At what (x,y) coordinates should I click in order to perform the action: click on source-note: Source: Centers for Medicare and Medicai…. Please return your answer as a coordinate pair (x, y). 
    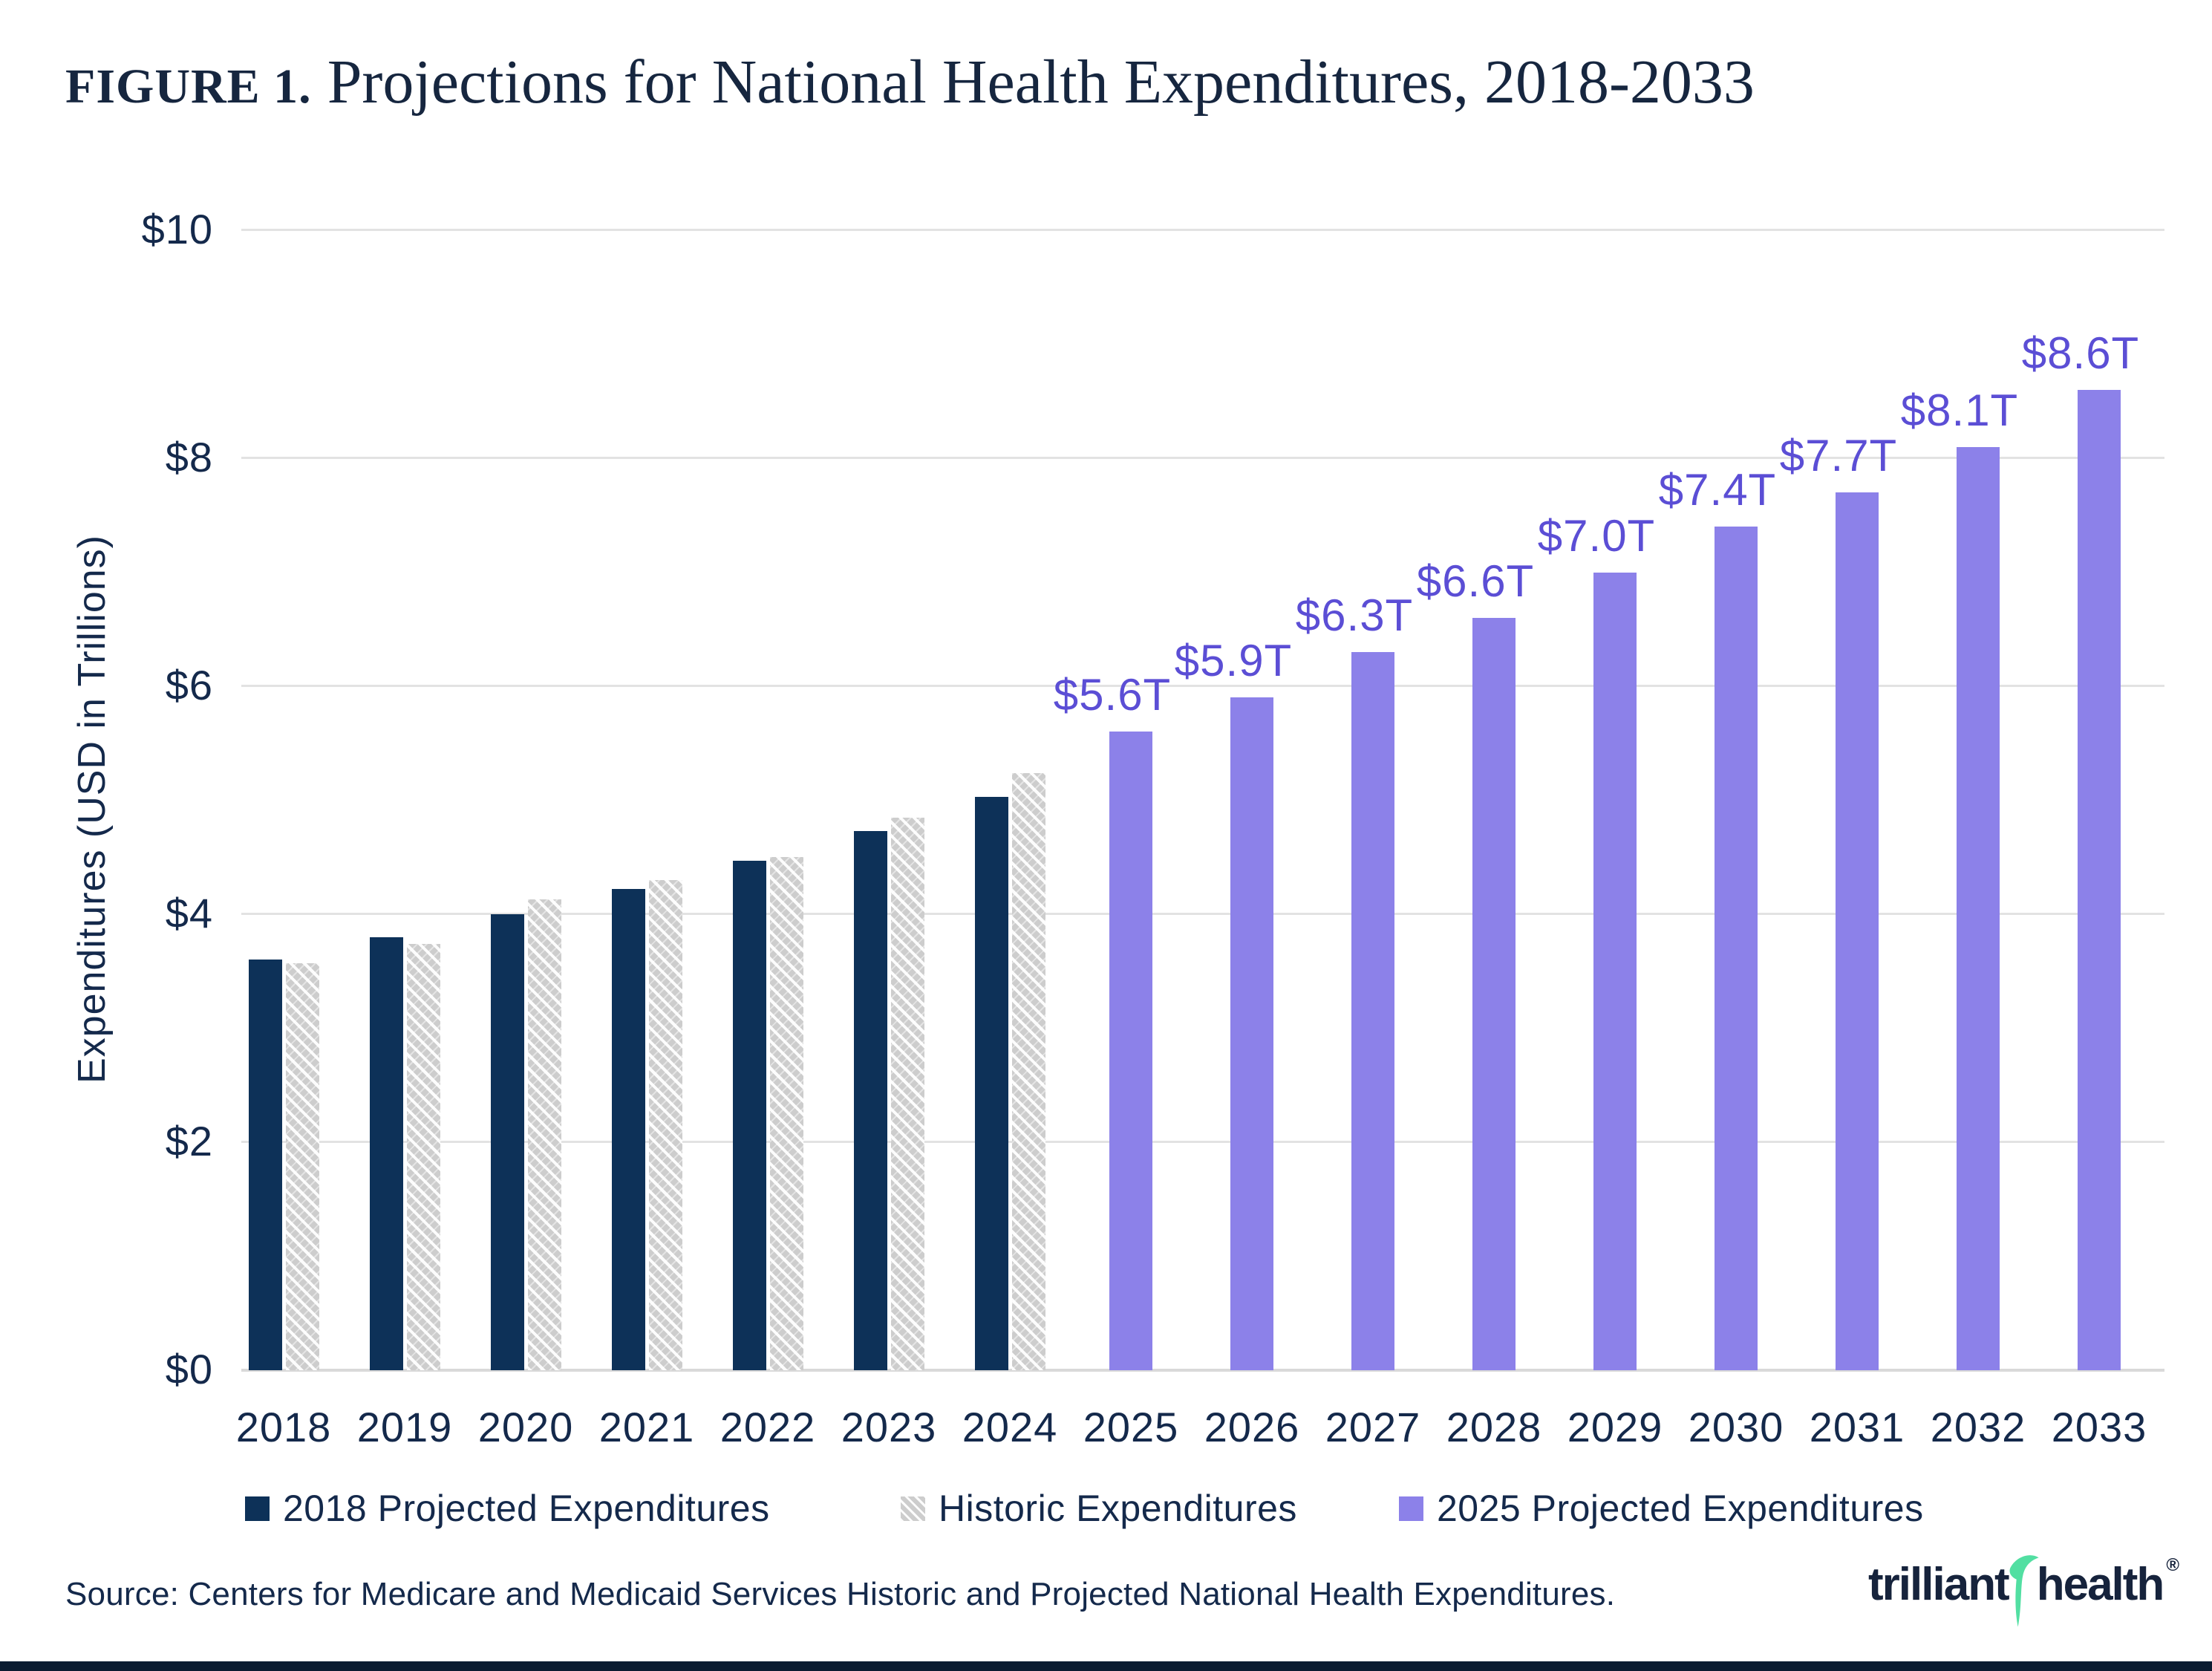
    Looking at the image, I should click on (841, 1594).